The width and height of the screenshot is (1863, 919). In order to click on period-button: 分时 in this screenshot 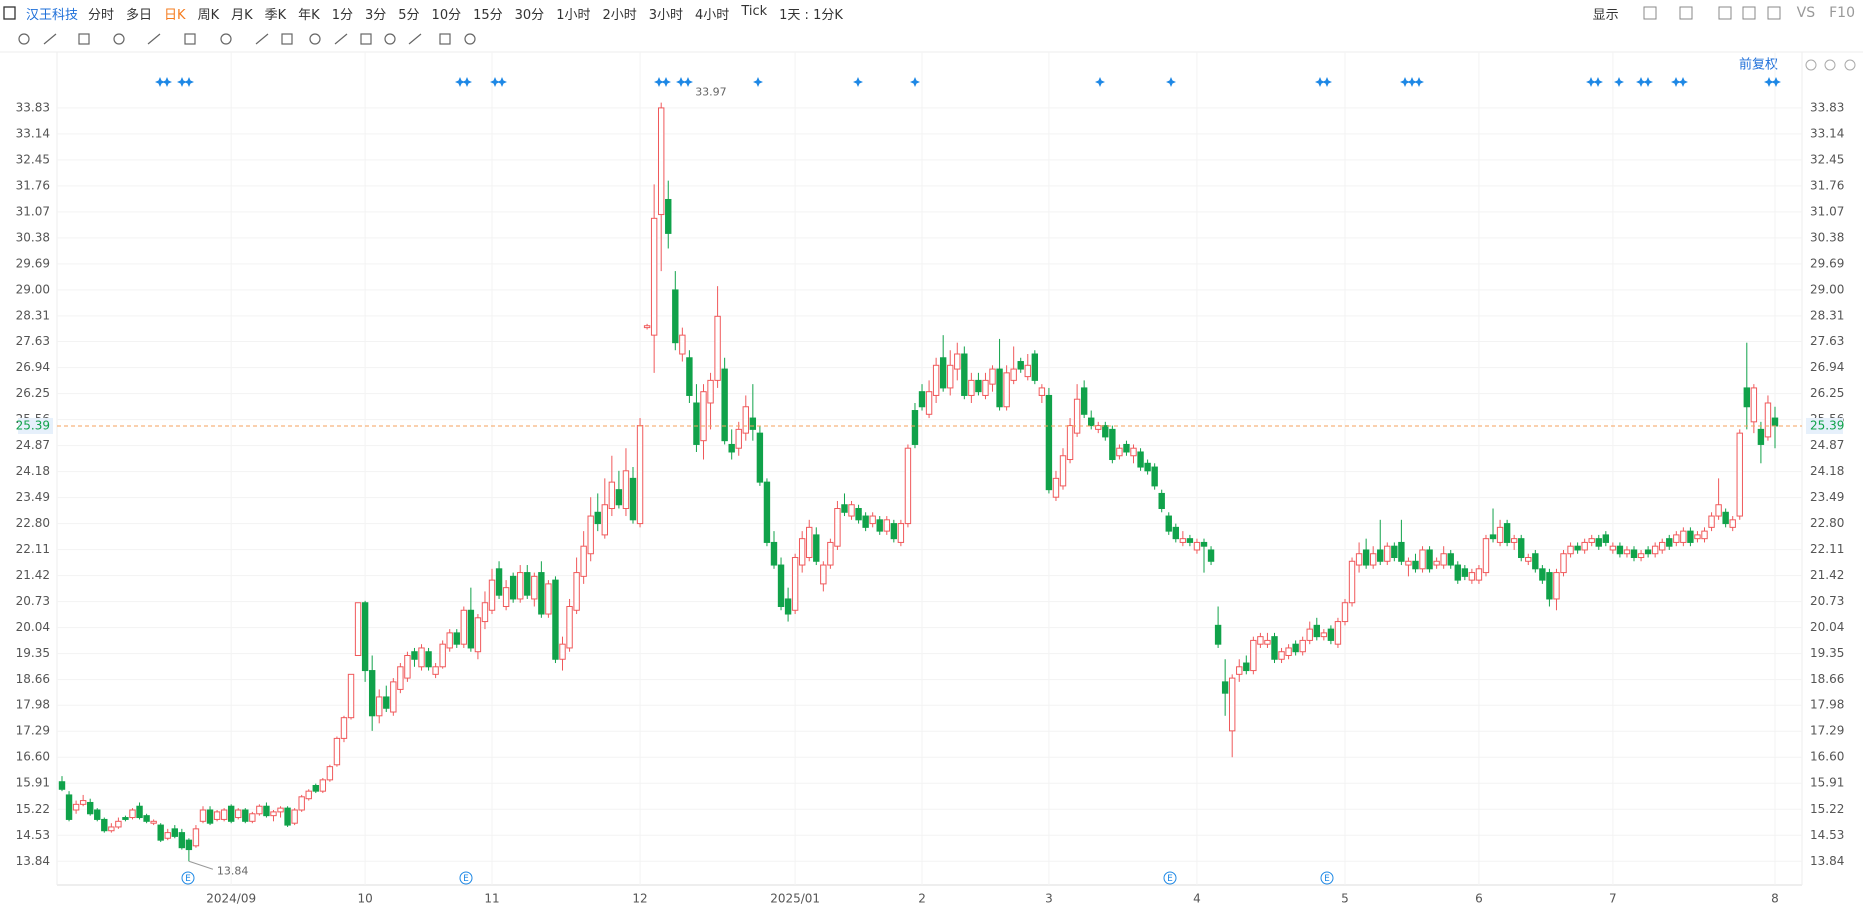, I will do `click(101, 15)`.